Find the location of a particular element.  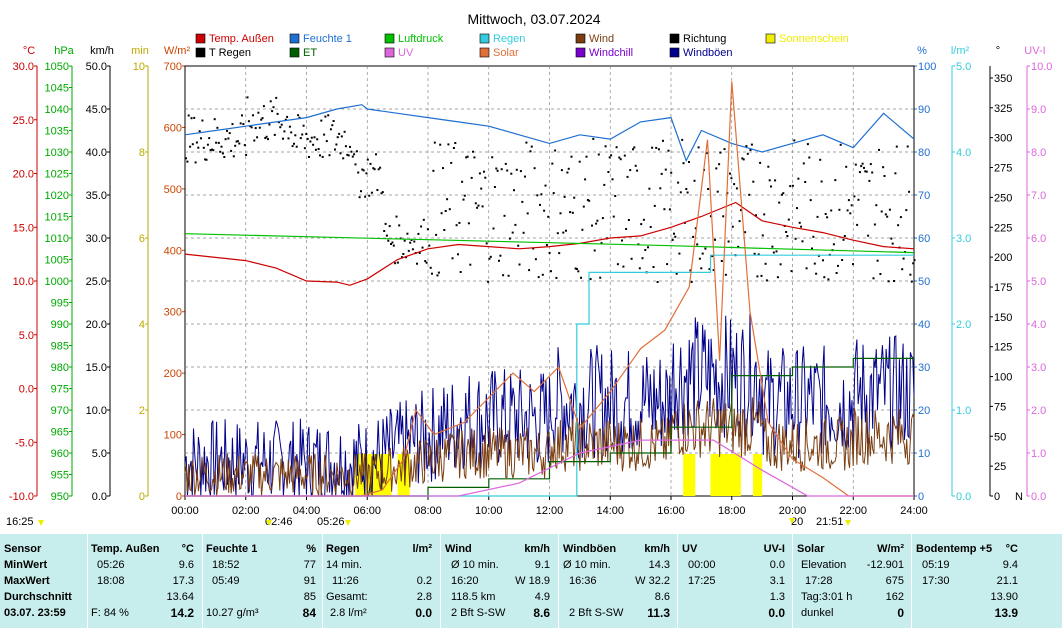

soil-unit: °C is located at coordinates (1011, 549).